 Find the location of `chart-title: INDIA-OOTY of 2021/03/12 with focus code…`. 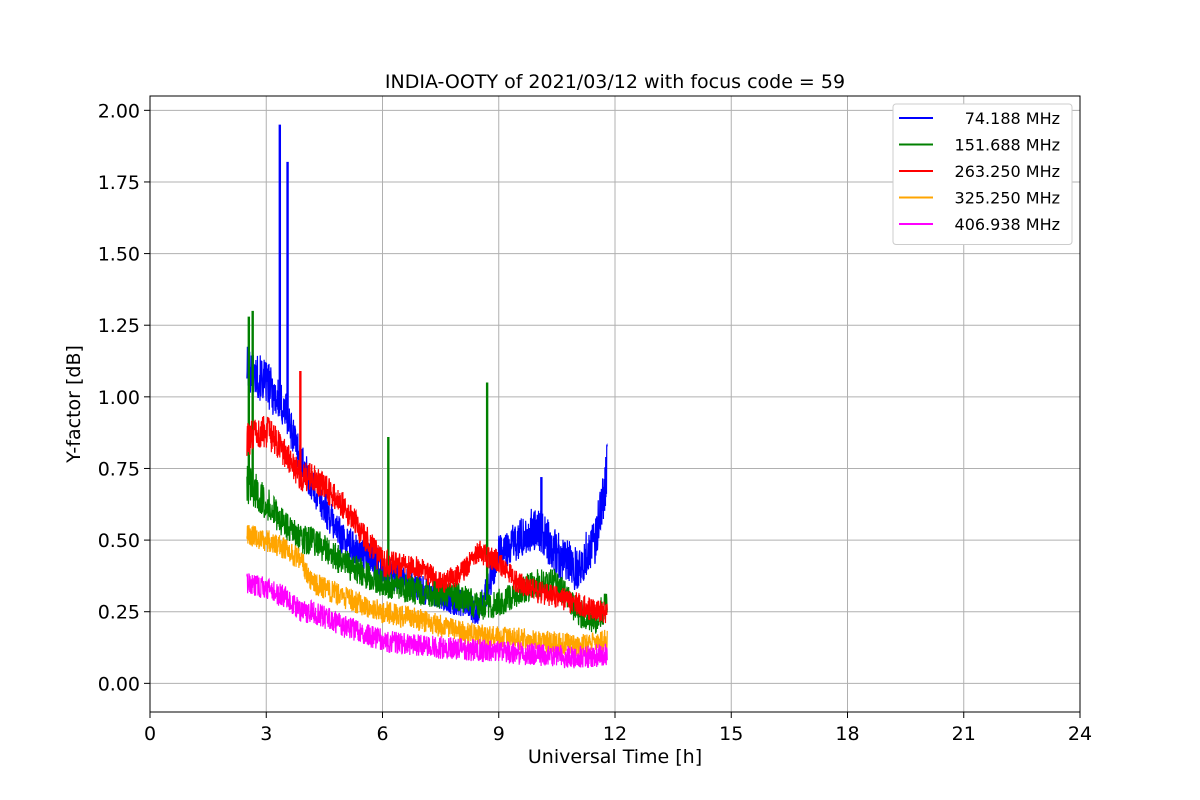

chart-title: INDIA-OOTY of 2021/03/12 with focus code… is located at coordinates (615, 82).